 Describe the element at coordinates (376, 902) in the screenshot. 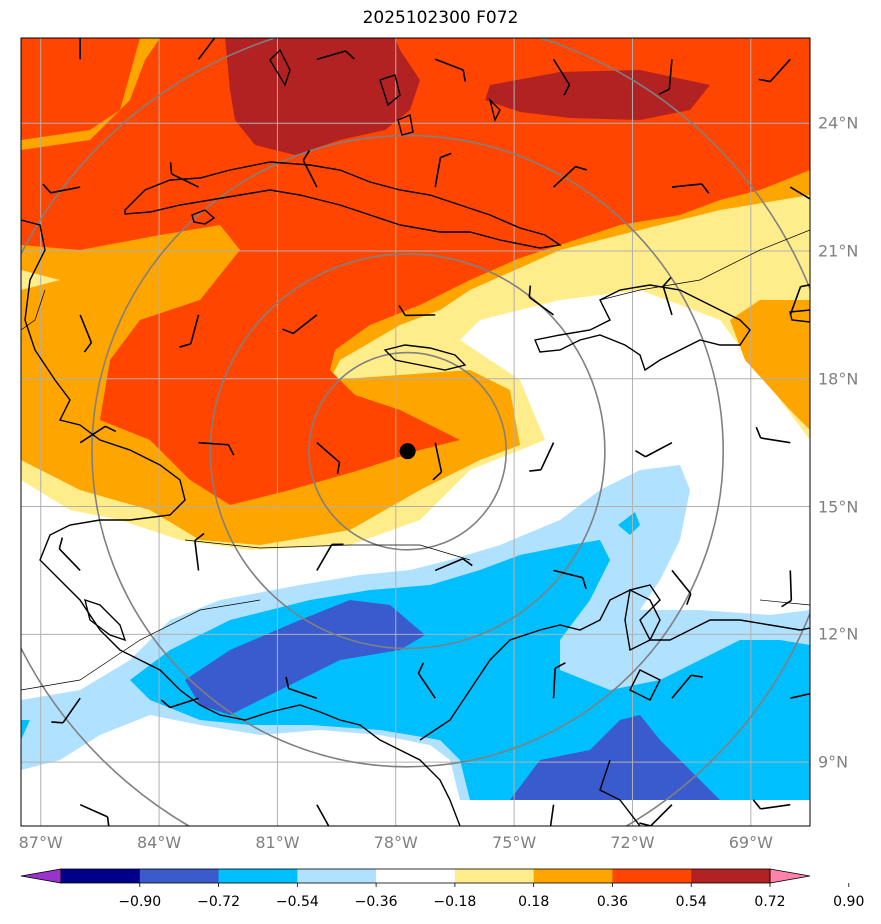

I see `colorbar-tick-label: −0.36` at that location.